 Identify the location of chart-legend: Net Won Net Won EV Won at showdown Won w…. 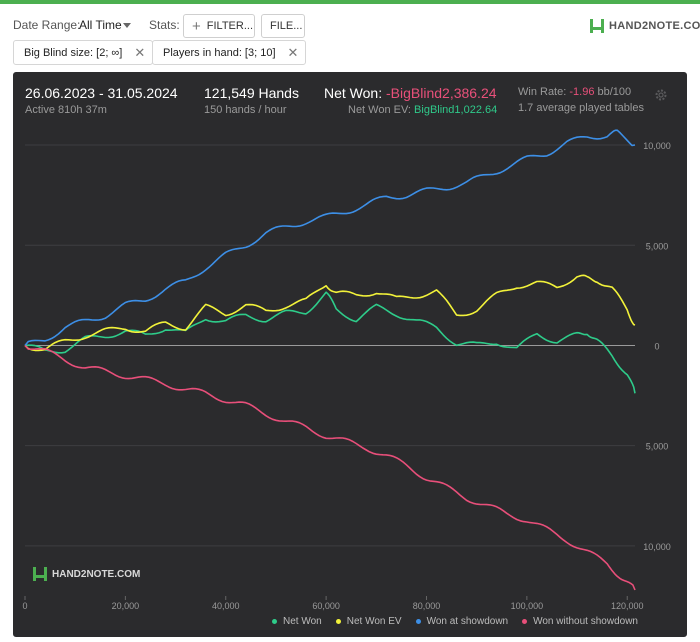
(462, 621).